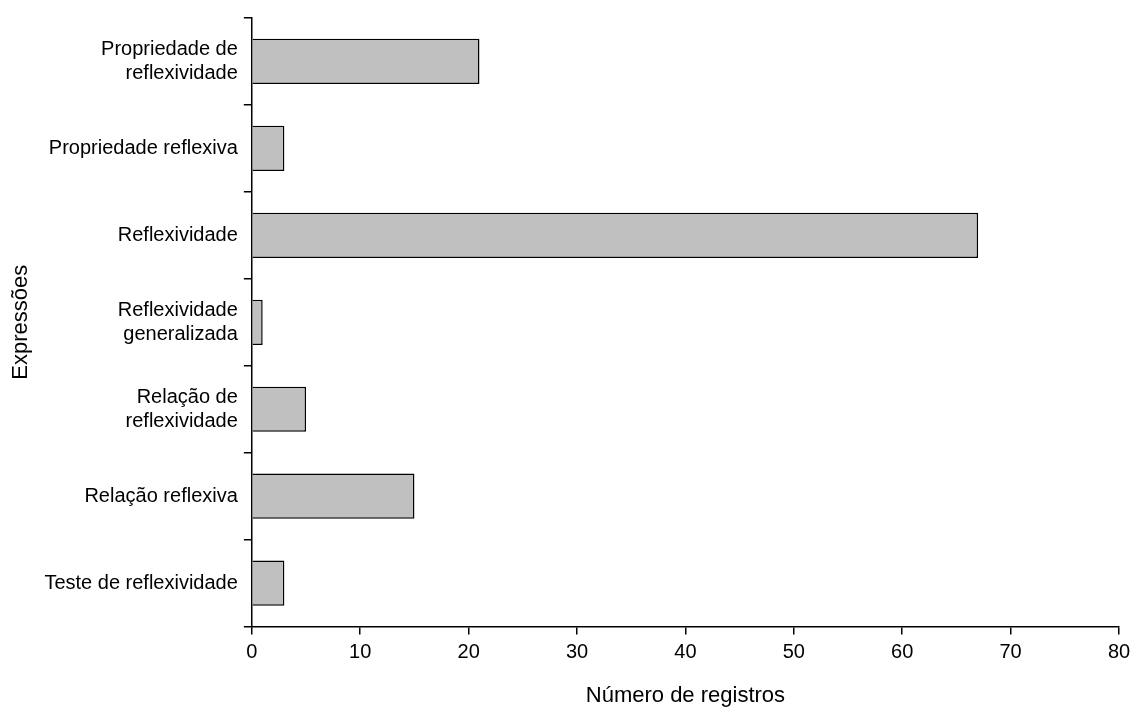 The width and height of the screenshot is (1141, 715). What do you see at coordinates (143, 146) in the screenshot?
I see `y-tick-label: Propriedade reflexiva` at bounding box center [143, 146].